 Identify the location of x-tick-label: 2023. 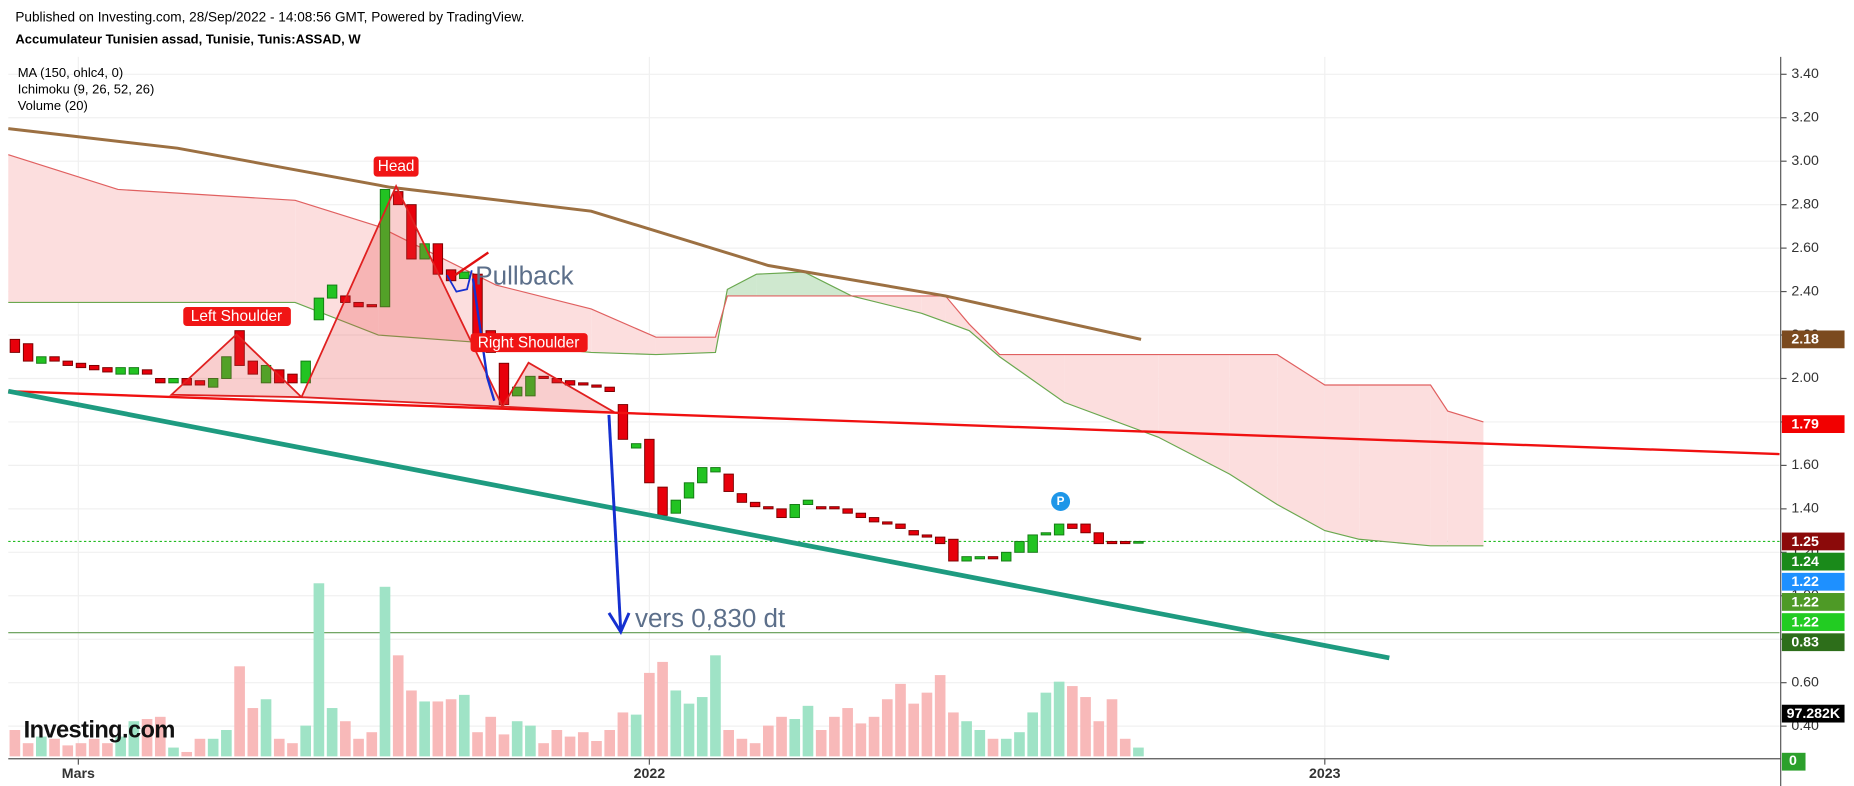
(1325, 774).